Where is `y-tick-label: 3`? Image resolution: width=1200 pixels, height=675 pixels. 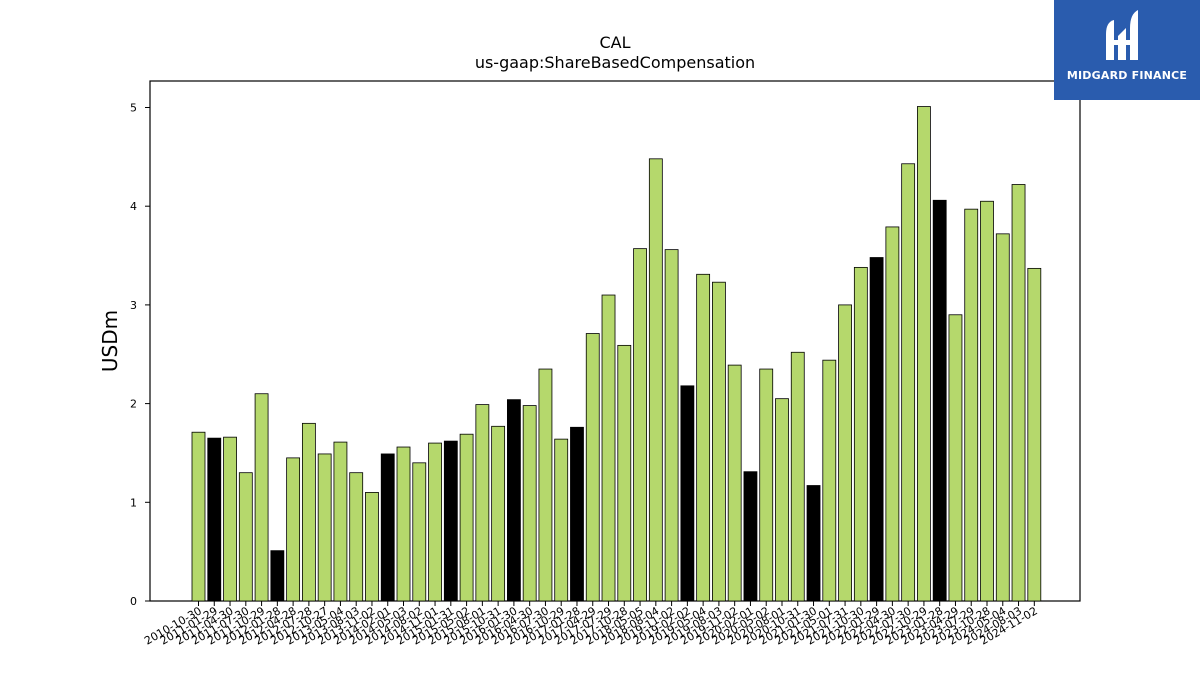 y-tick-label: 3 is located at coordinates (133, 305).